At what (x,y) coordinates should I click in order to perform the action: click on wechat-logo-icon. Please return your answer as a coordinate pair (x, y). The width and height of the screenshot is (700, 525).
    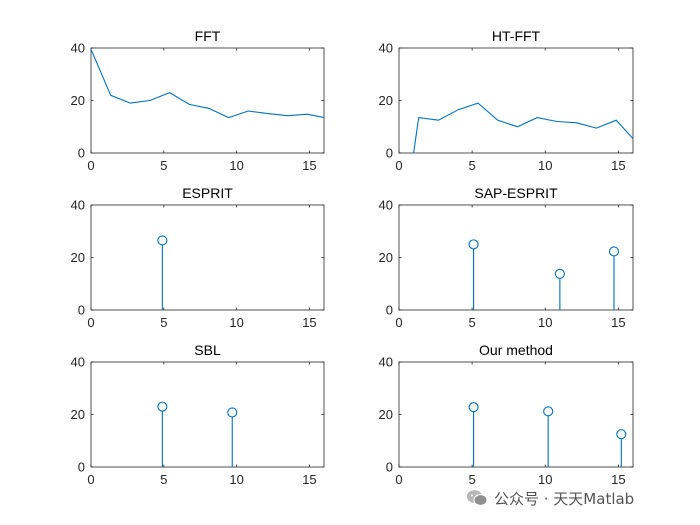
    Looking at the image, I should click on (477, 498).